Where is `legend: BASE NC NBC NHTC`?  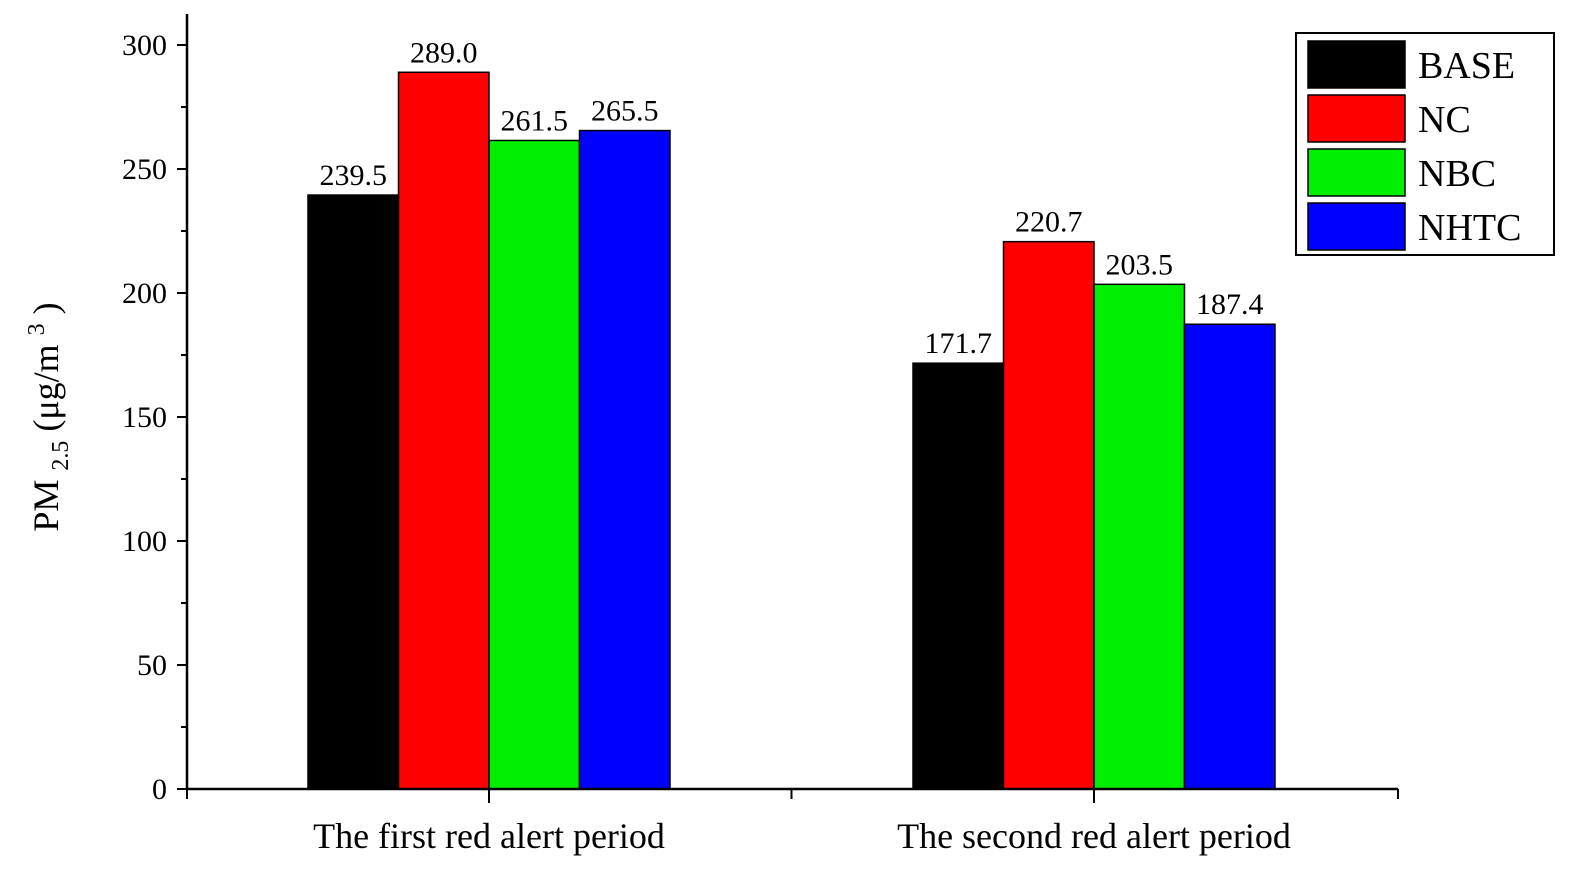 legend: BASE NC NBC NHTC is located at coordinates (1425, 144).